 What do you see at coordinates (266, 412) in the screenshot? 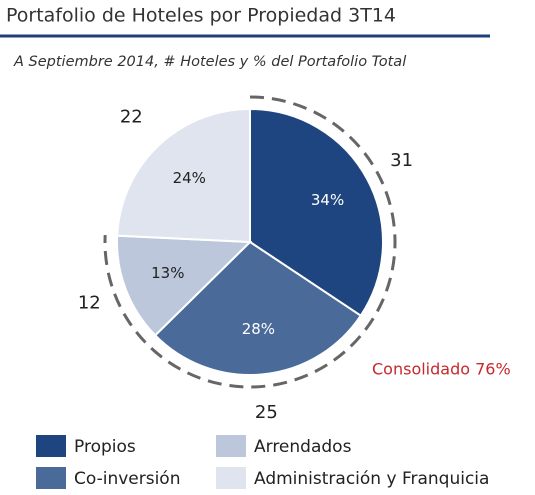
I see `count-label: 25` at bounding box center [266, 412].